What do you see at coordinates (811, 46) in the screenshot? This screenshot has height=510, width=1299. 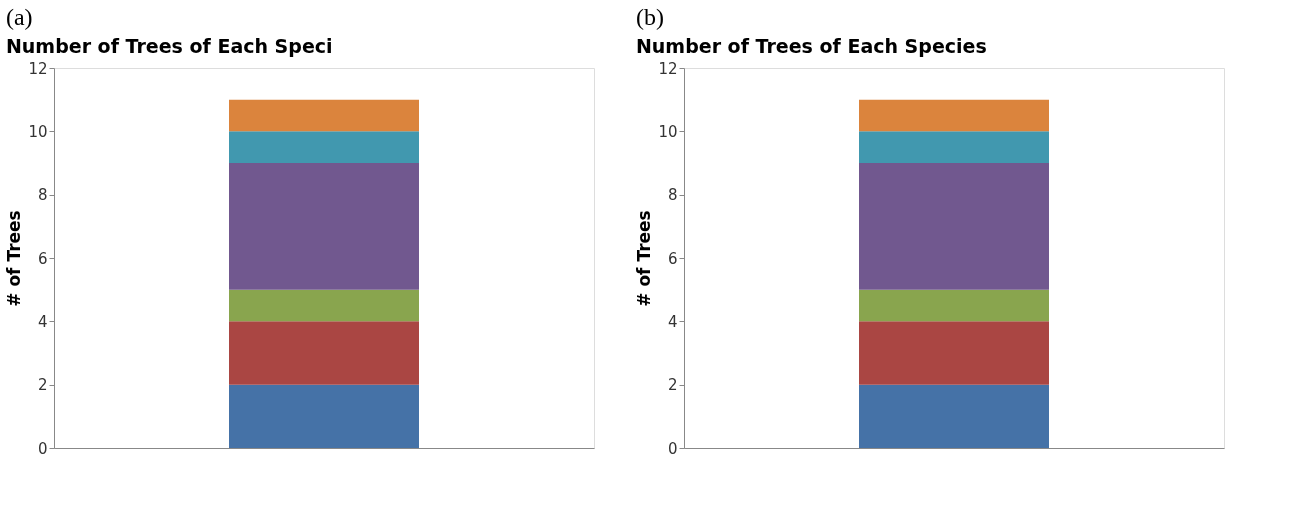 I see `chart-title: Number of Trees of Each Species` at bounding box center [811, 46].